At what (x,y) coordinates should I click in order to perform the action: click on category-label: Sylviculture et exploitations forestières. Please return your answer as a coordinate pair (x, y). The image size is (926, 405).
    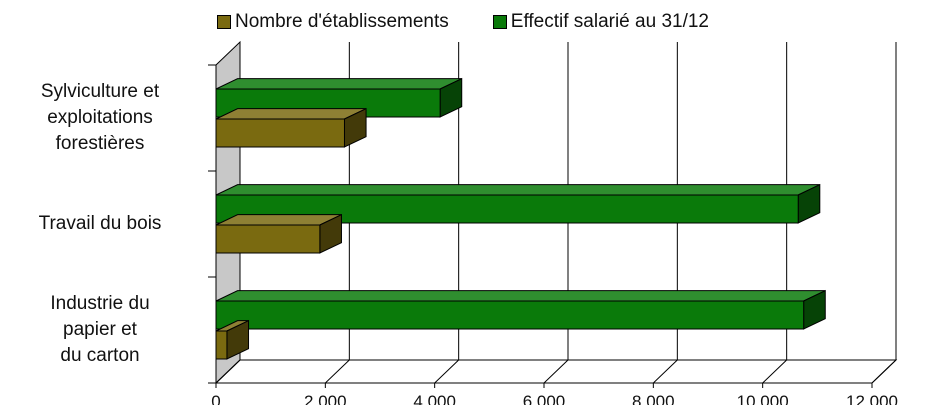
    Looking at the image, I should click on (100, 118).